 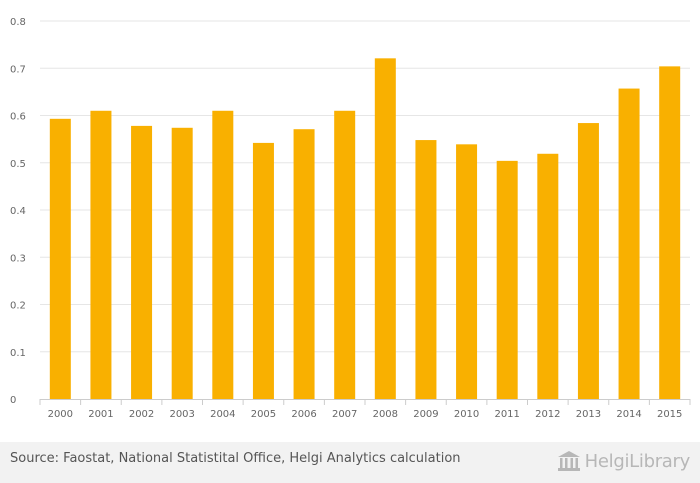 What do you see at coordinates (18, 22) in the screenshot?
I see `y-tick-label: 0.8` at bounding box center [18, 22].